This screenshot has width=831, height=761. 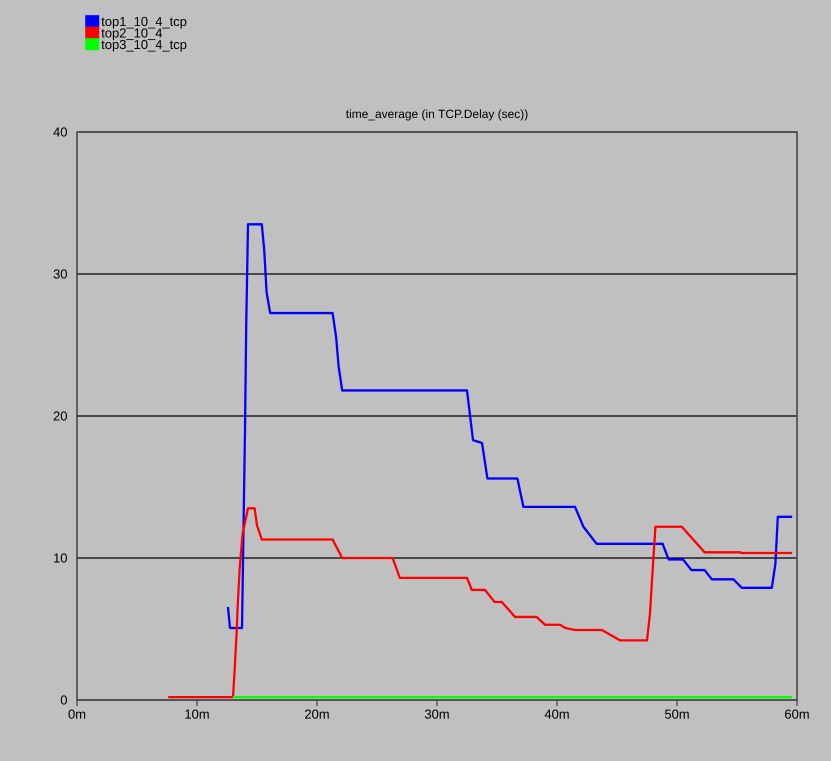 I want to click on x-tick-label: 0m, so click(x=77, y=714).